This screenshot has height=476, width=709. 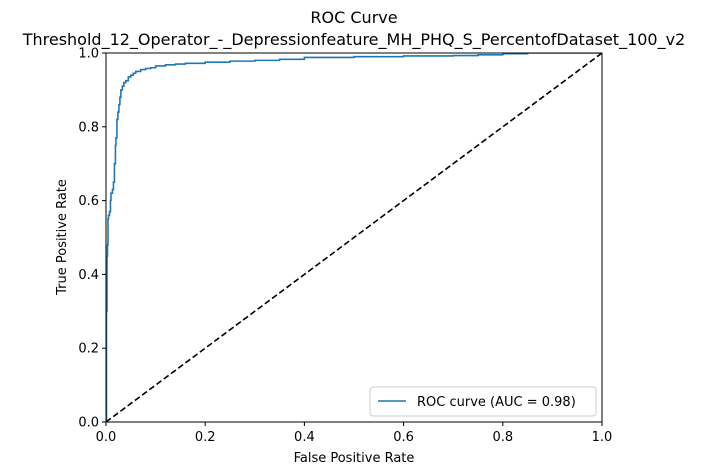 I want to click on y-tick-label: 0.6, so click(x=88, y=201).